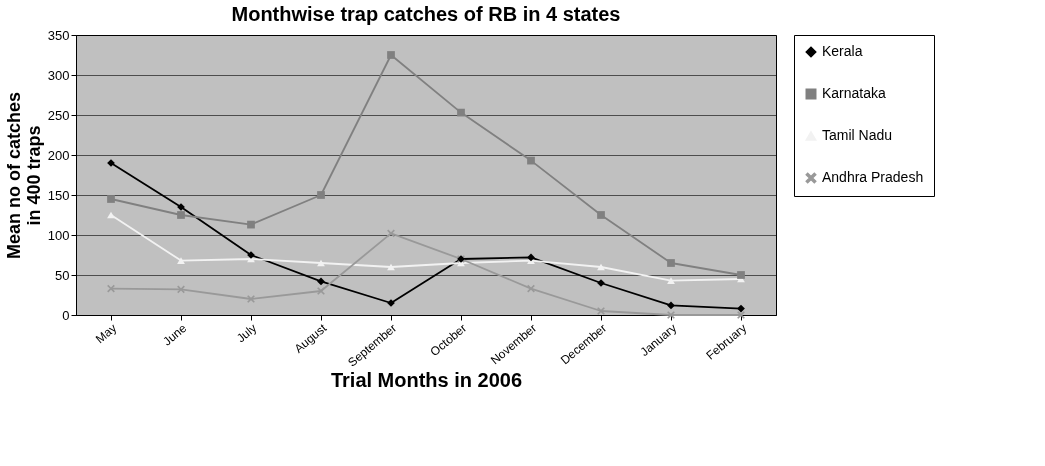 Image resolution: width=1045 pixels, height=466 pixels. What do you see at coordinates (58, 115) in the screenshot?
I see `y-tick-label: 250` at bounding box center [58, 115].